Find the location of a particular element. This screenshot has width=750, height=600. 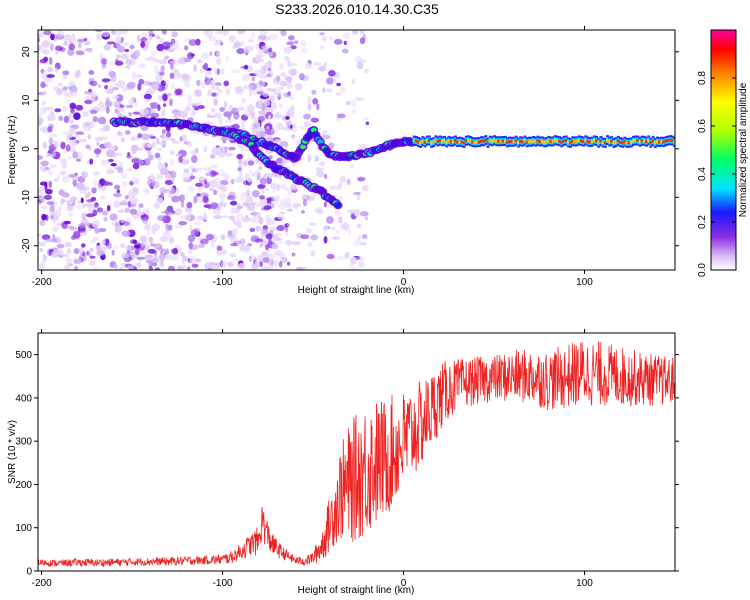

y-tick-label: 0 is located at coordinates (29, 572).